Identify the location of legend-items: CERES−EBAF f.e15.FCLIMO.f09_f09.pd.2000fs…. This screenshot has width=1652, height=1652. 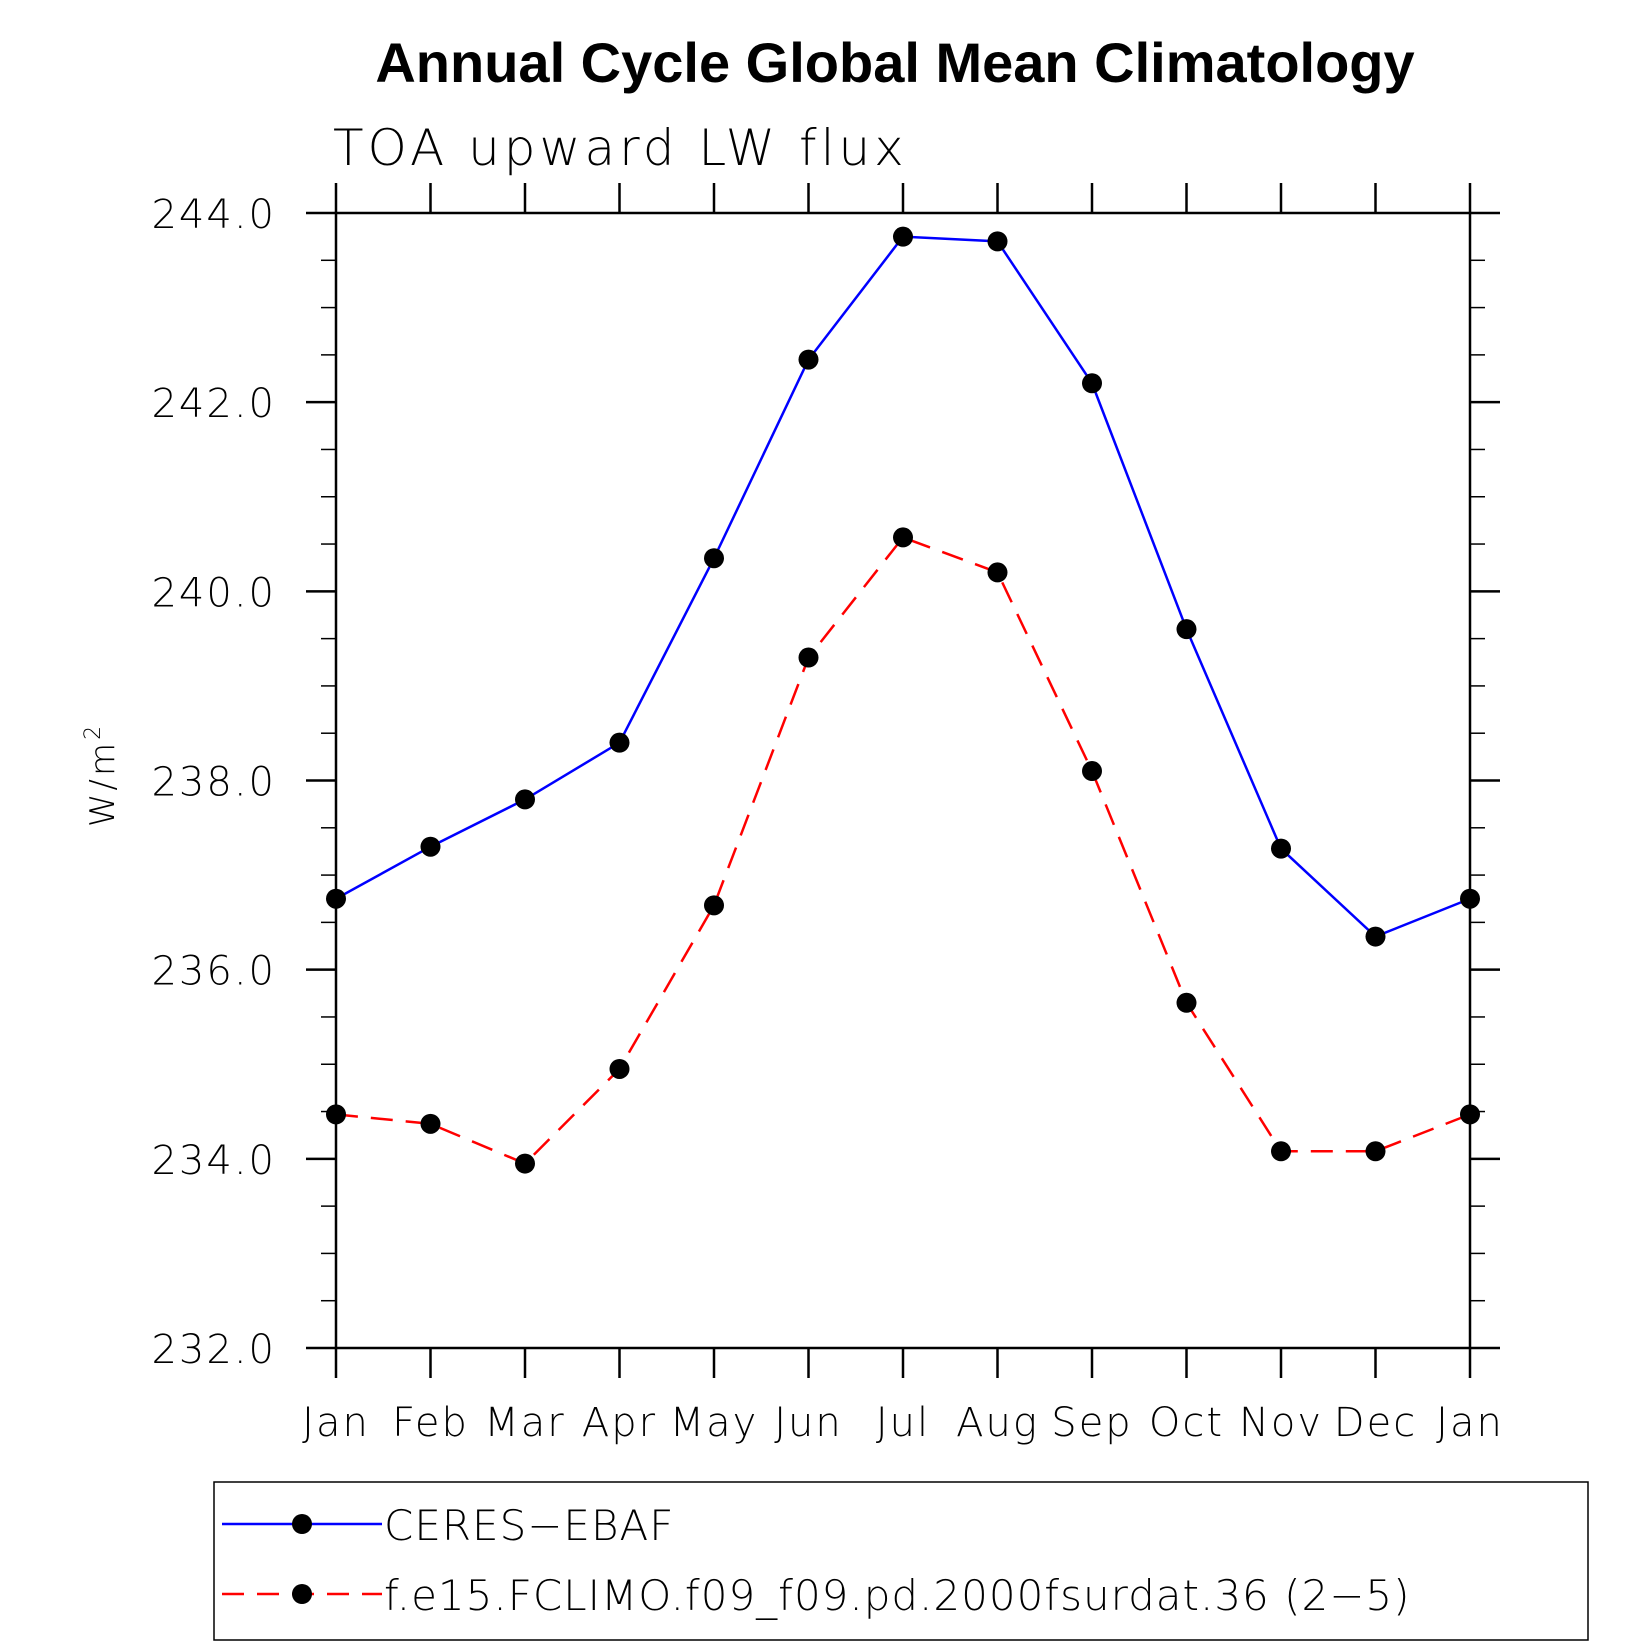
(816, 1560).